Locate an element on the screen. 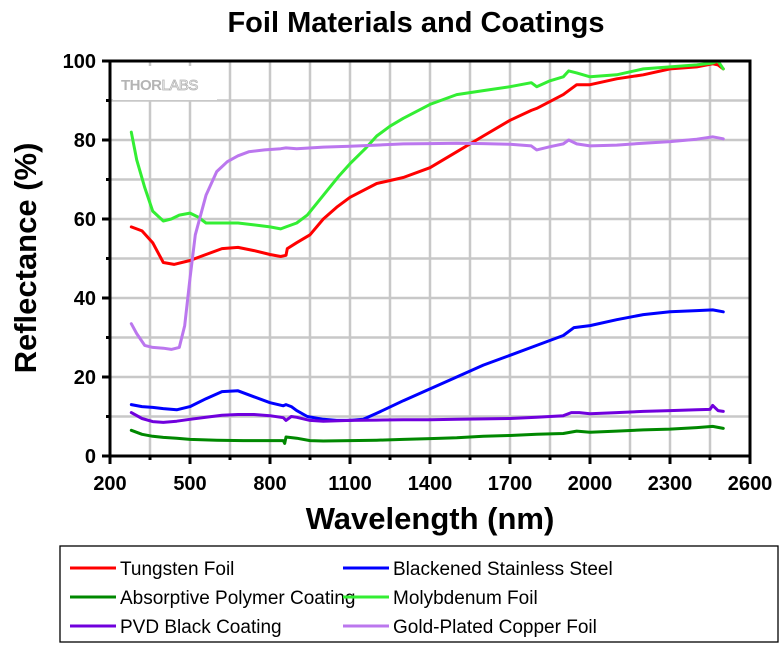  watermark-text: THORLABS is located at coordinates (159, 85).